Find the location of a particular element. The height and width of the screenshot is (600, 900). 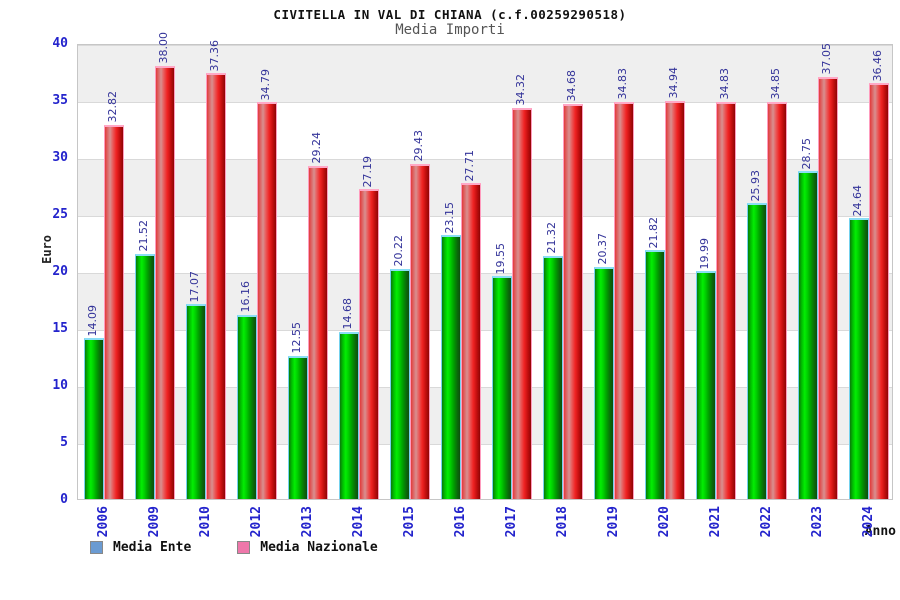

bar-value-label: 21.52 is located at coordinates (143, 236).